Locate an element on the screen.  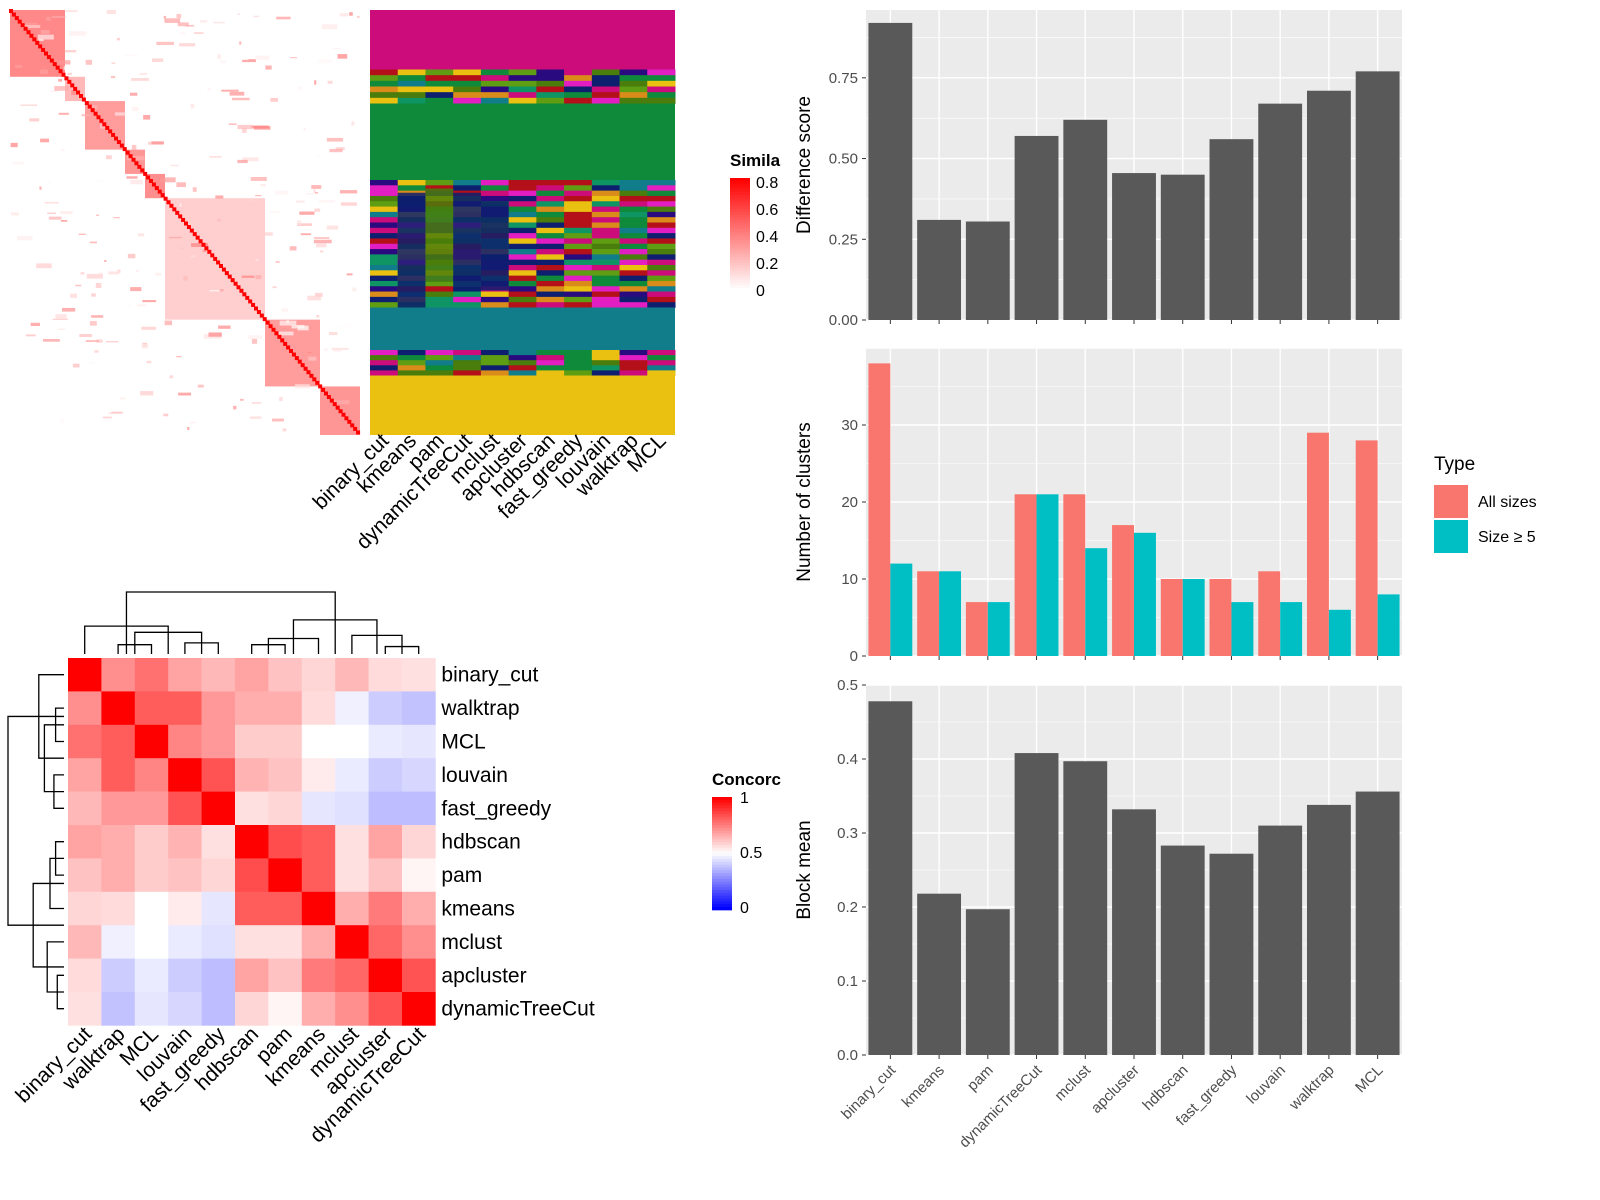
y-tick-label: 0 is located at coordinates (854, 656).